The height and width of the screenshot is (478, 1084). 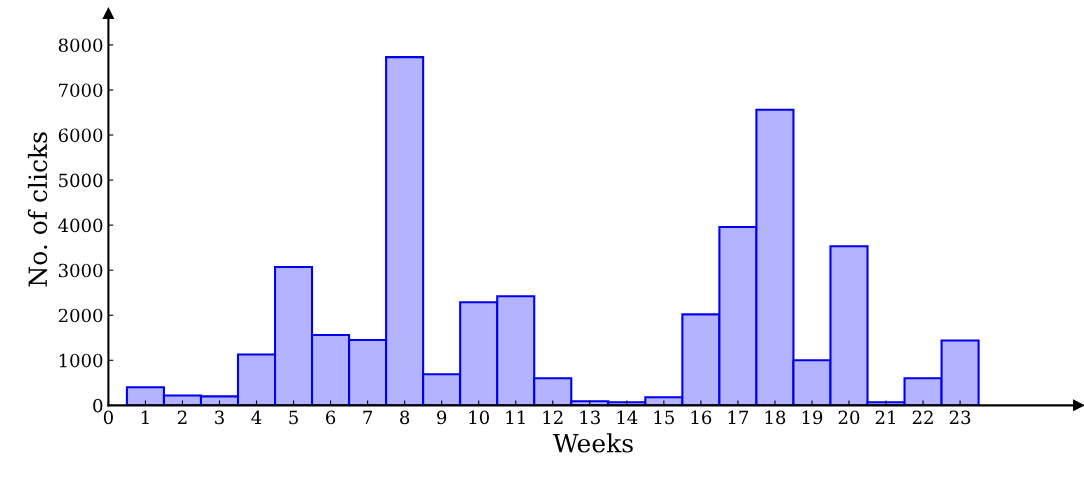 What do you see at coordinates (738, 417) in the screenshot?
I see `x-tick-label: 17` at bounding box center [738, 417].